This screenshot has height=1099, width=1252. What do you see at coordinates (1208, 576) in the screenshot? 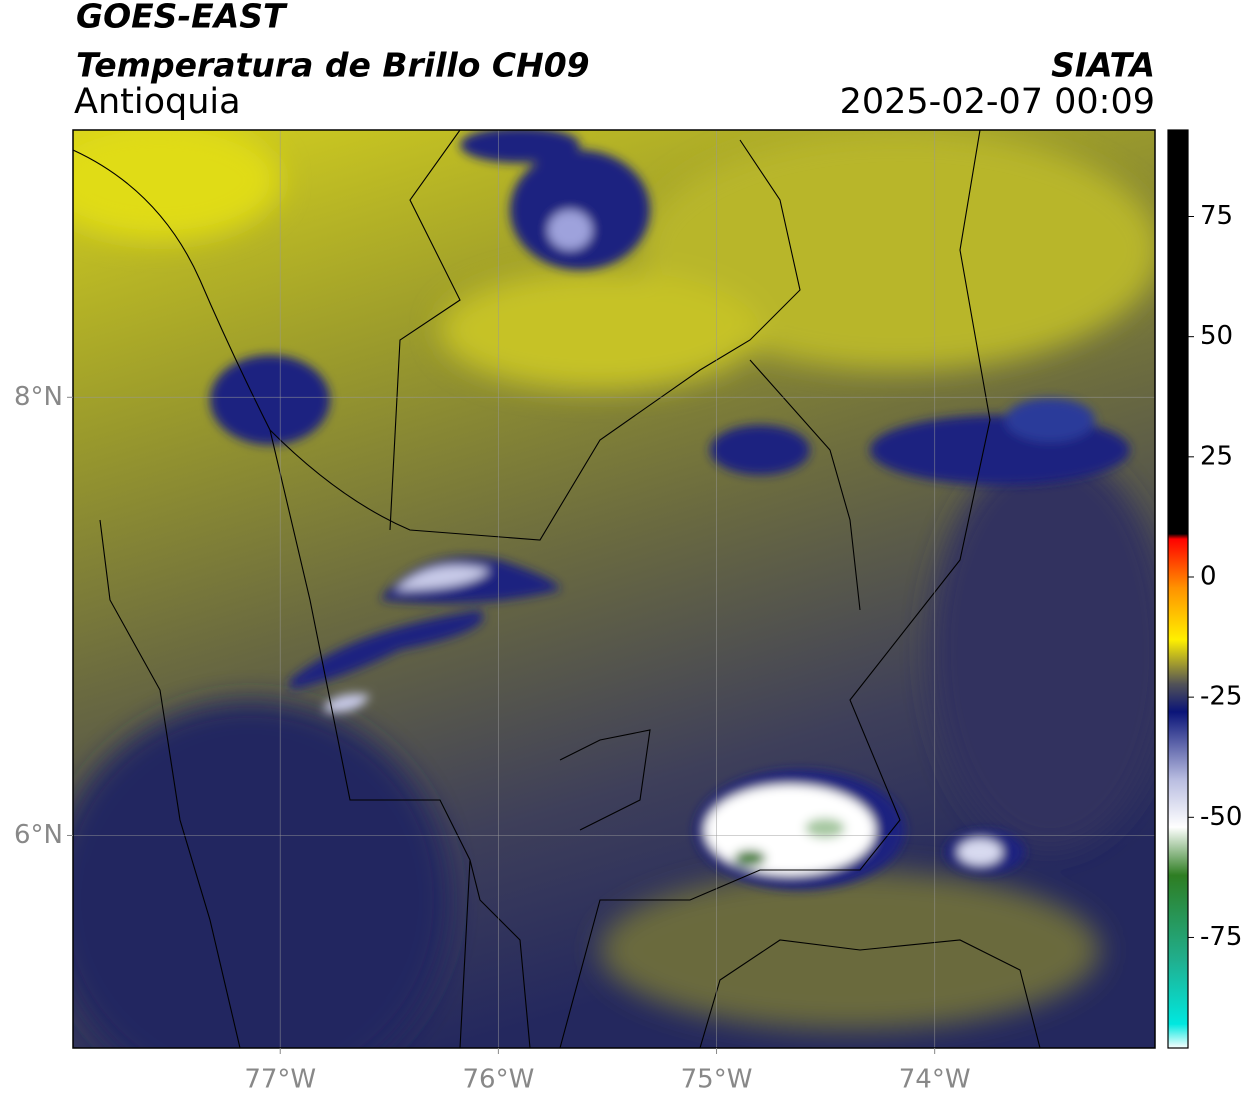
I see `colorbar-tick-label: 0` at bounding box center [1208, 576].